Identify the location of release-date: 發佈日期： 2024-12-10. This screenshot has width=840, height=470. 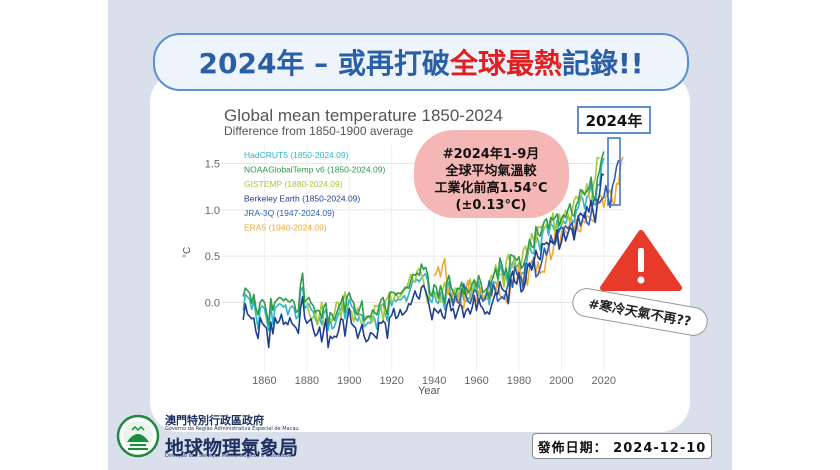
(622, 446).